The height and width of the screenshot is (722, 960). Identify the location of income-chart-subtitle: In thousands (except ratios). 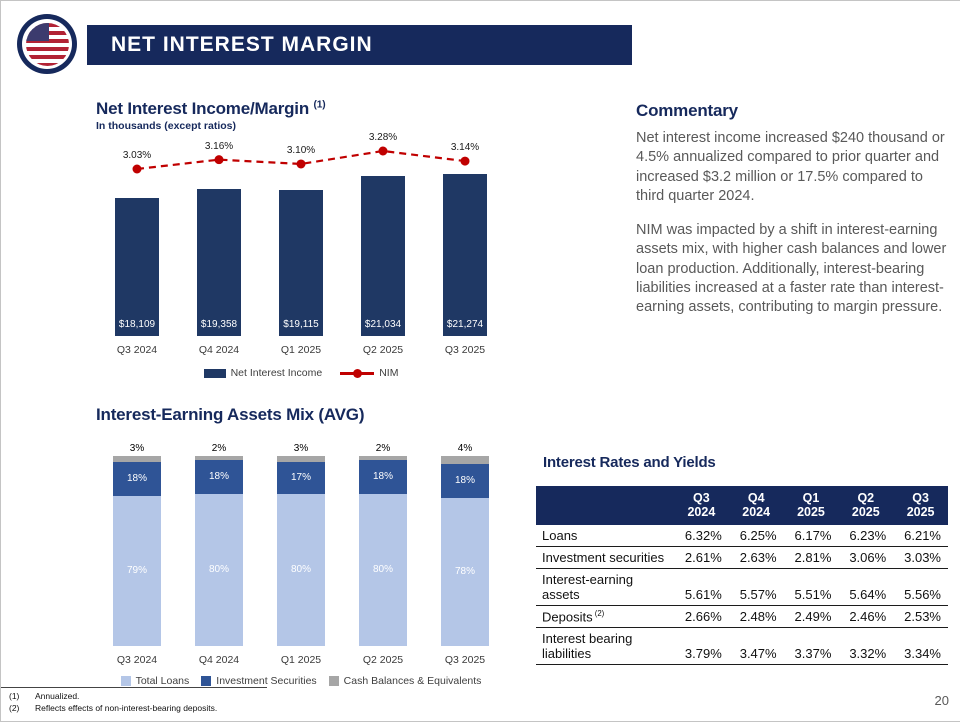
(166, 126).